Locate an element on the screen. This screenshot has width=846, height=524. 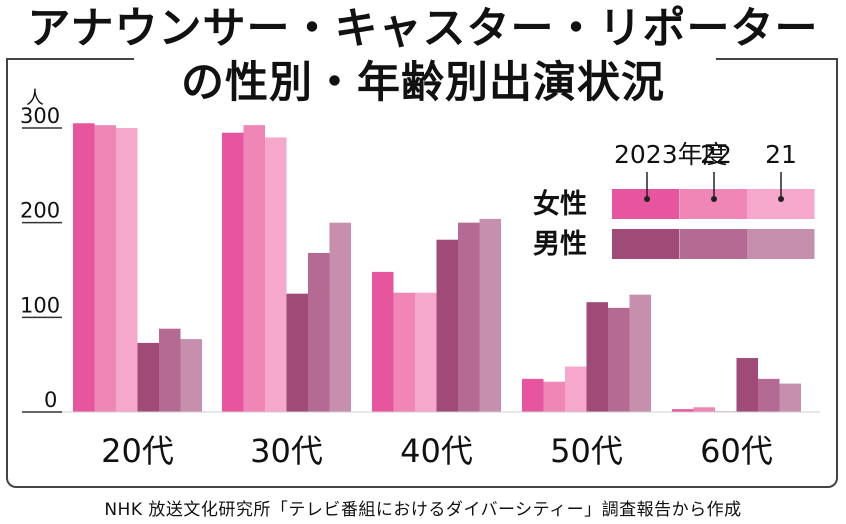
y-axis: 人 0 100 200 300 is located at coordinates (41, 250).